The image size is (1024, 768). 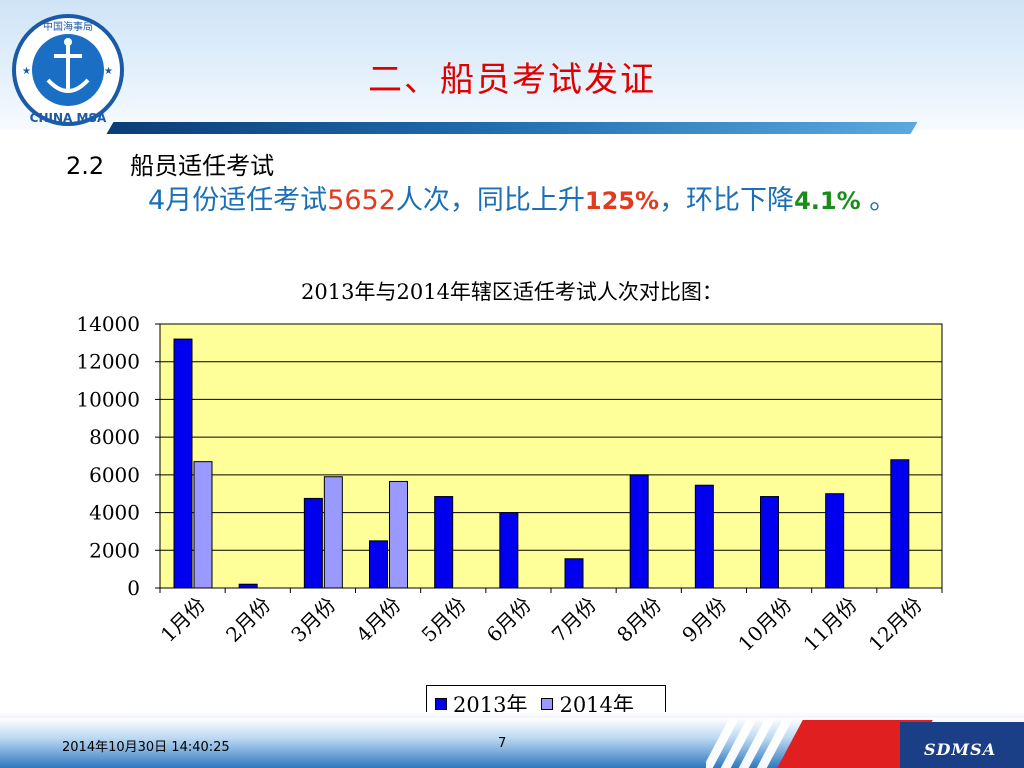 I want to click on slide-title: 二、船员考试发证, so click(x=512, y=80).